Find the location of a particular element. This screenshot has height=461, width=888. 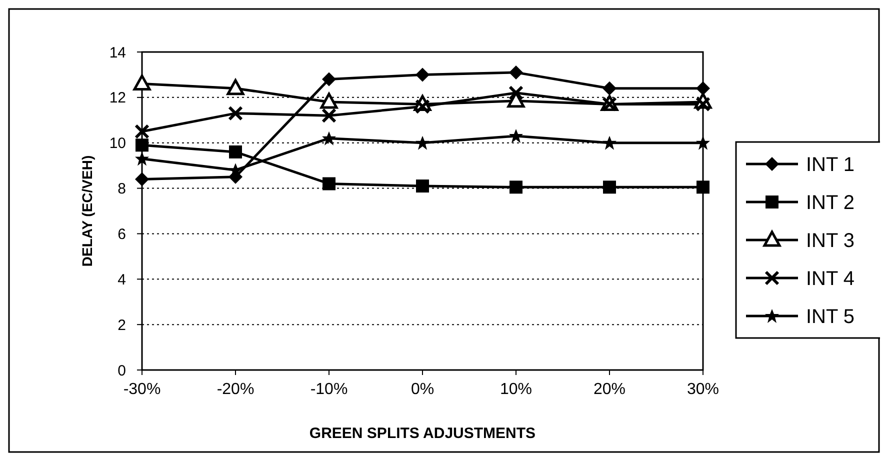

x-tick-label: 30% is located at coordinates (703, 389).